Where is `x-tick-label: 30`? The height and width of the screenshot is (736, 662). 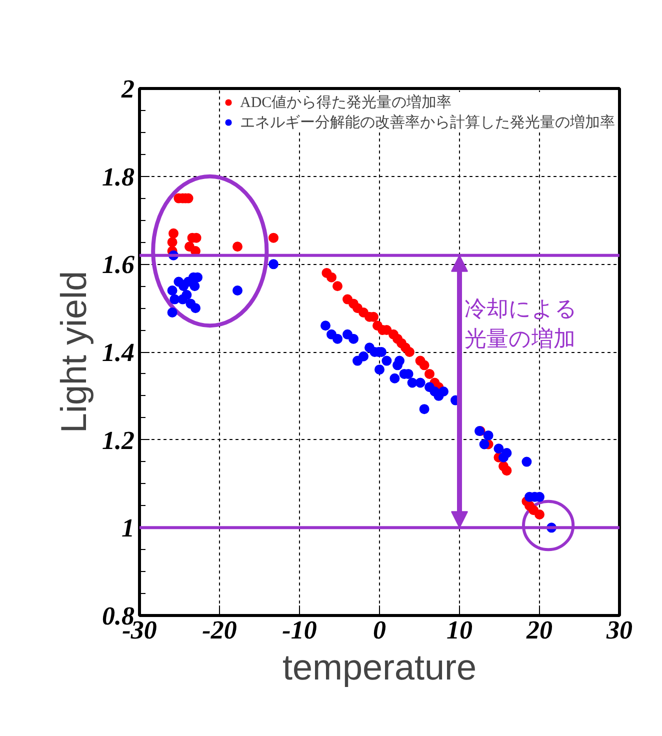
x-tick-label: 30 is located at coordinates (619, 630).